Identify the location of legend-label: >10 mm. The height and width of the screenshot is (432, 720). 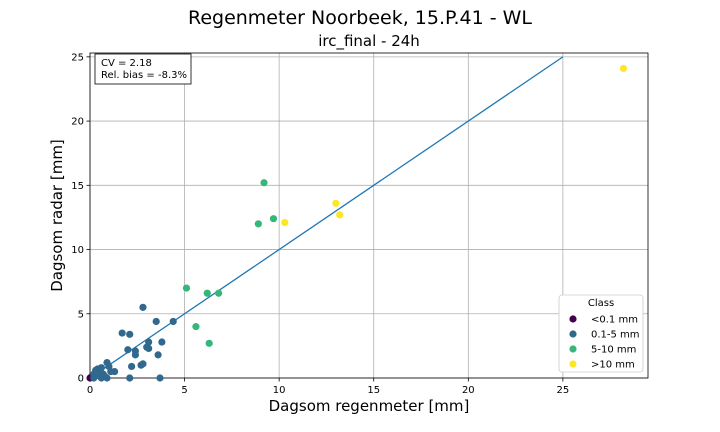
(613, 365).